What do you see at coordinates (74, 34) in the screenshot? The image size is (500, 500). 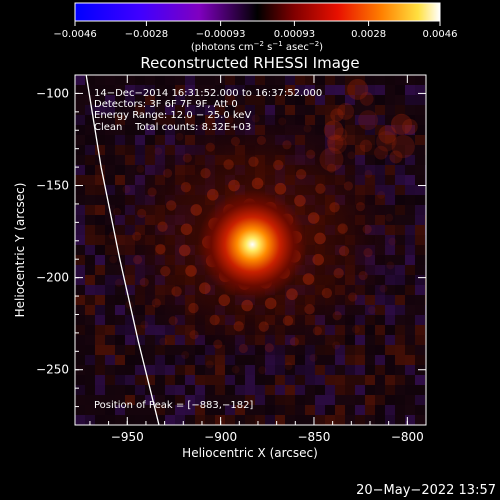 I see `colorbar-tick-label: −0.0046` at bounding box center [74, 34].